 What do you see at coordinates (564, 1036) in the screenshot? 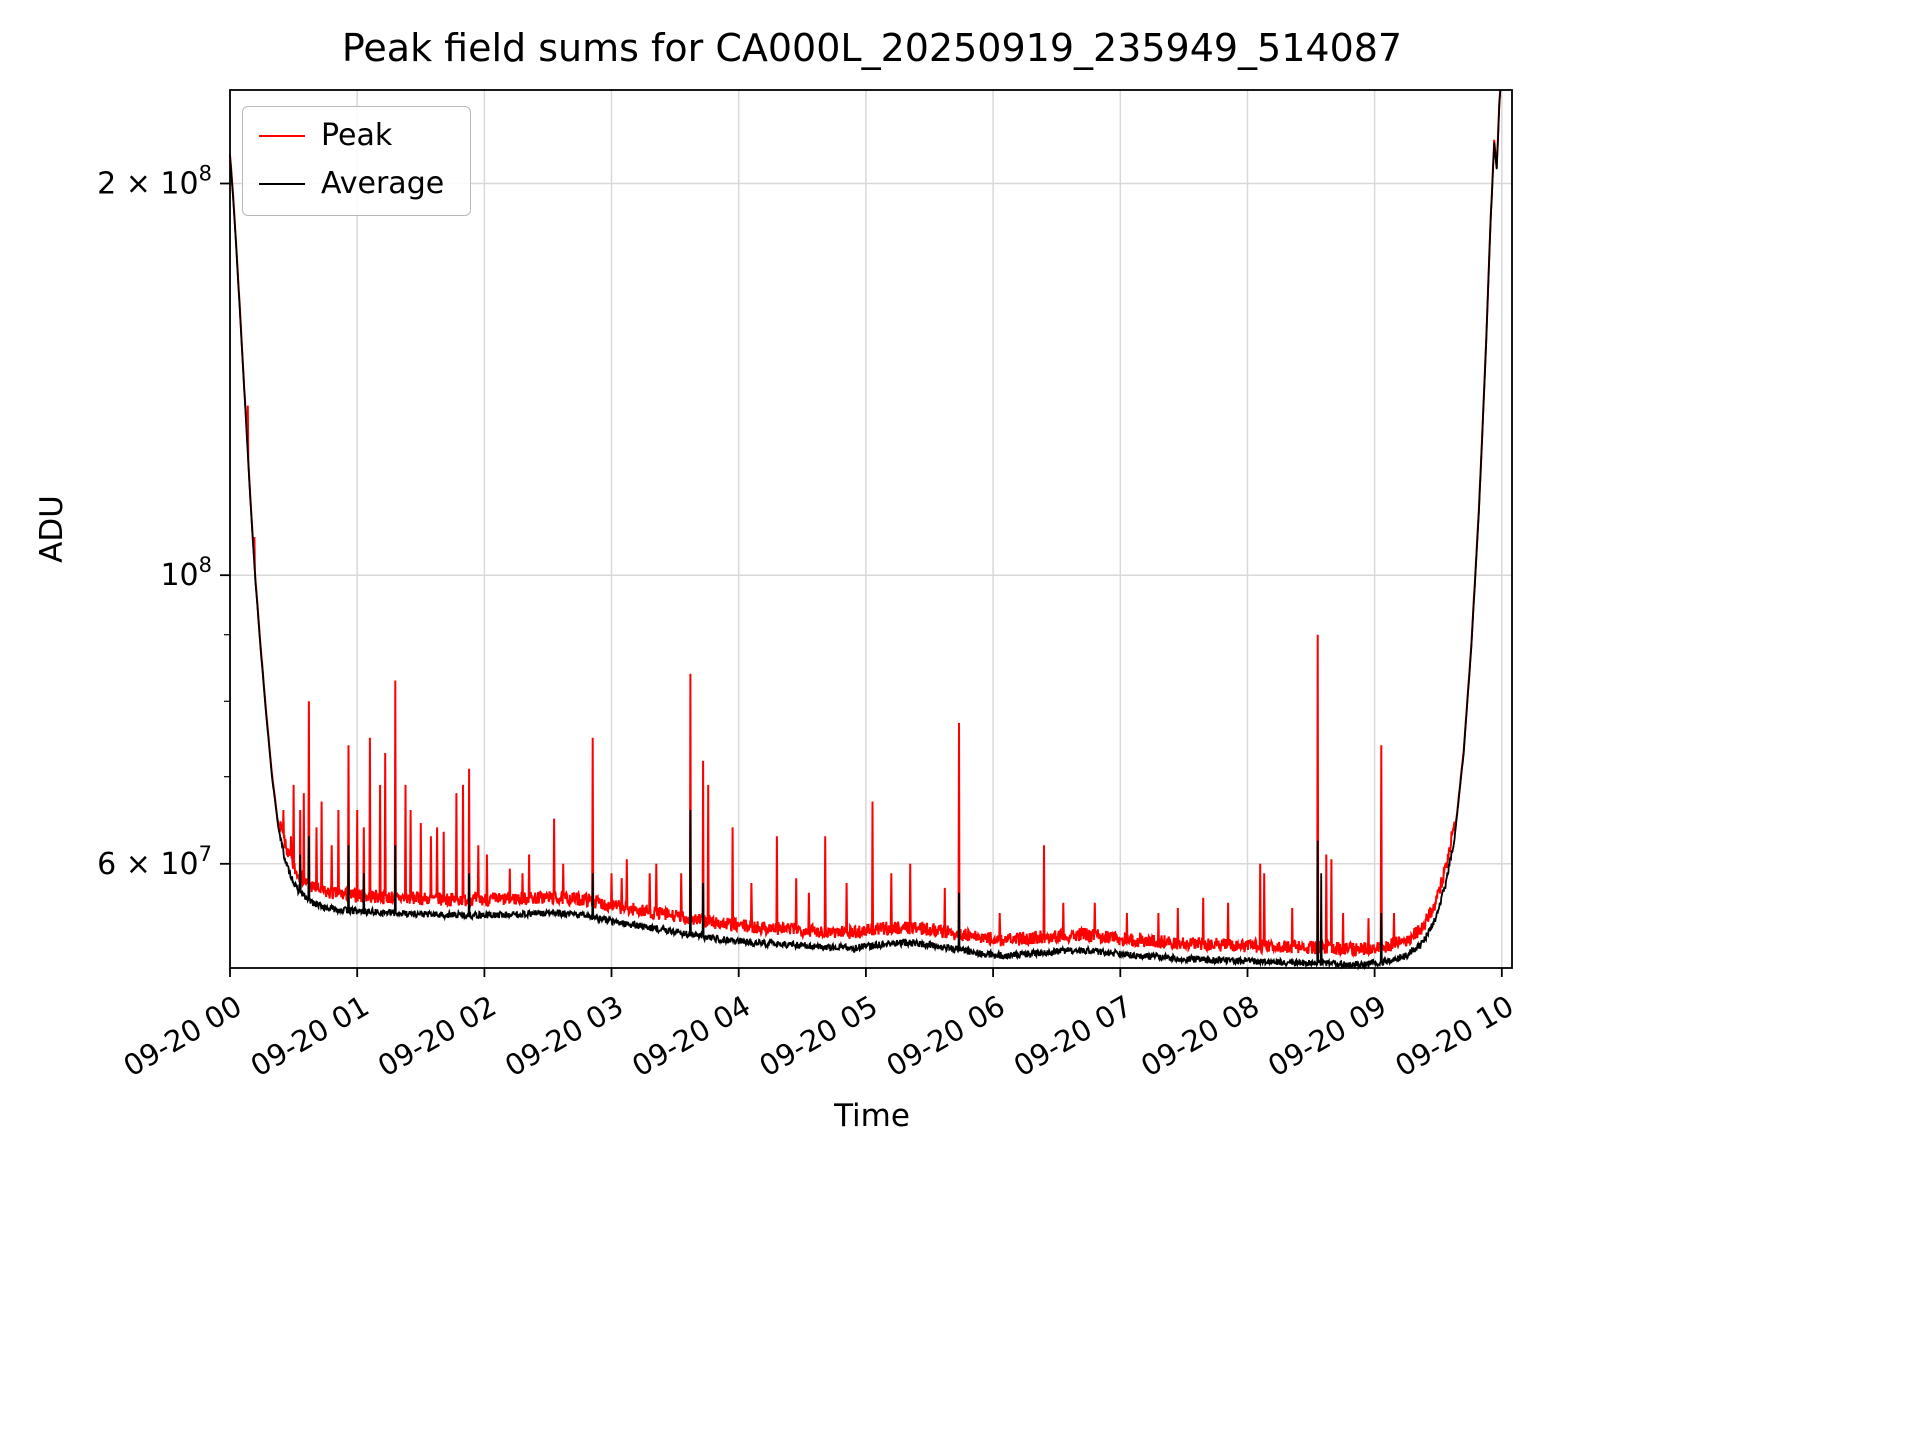
I see `x-tick-label: 09-20 03` at bounding box center [564, 1036].